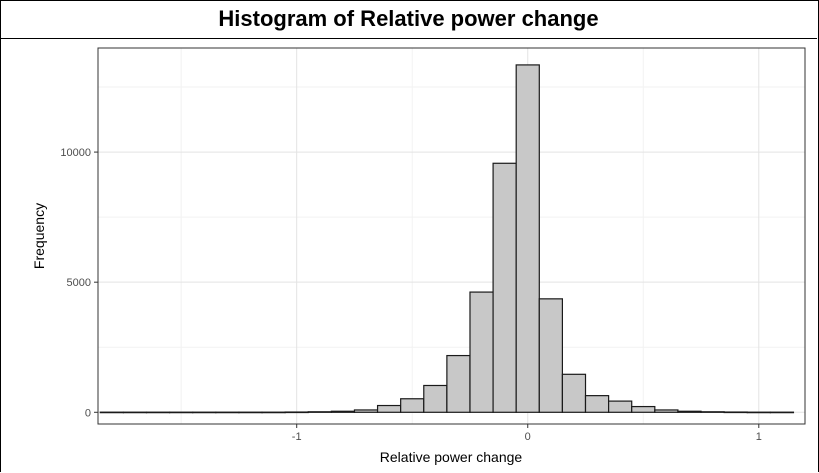  Describe the element at coordinates (88, 413) in the screenshot. I see `y-tick-label: 0` at that location.